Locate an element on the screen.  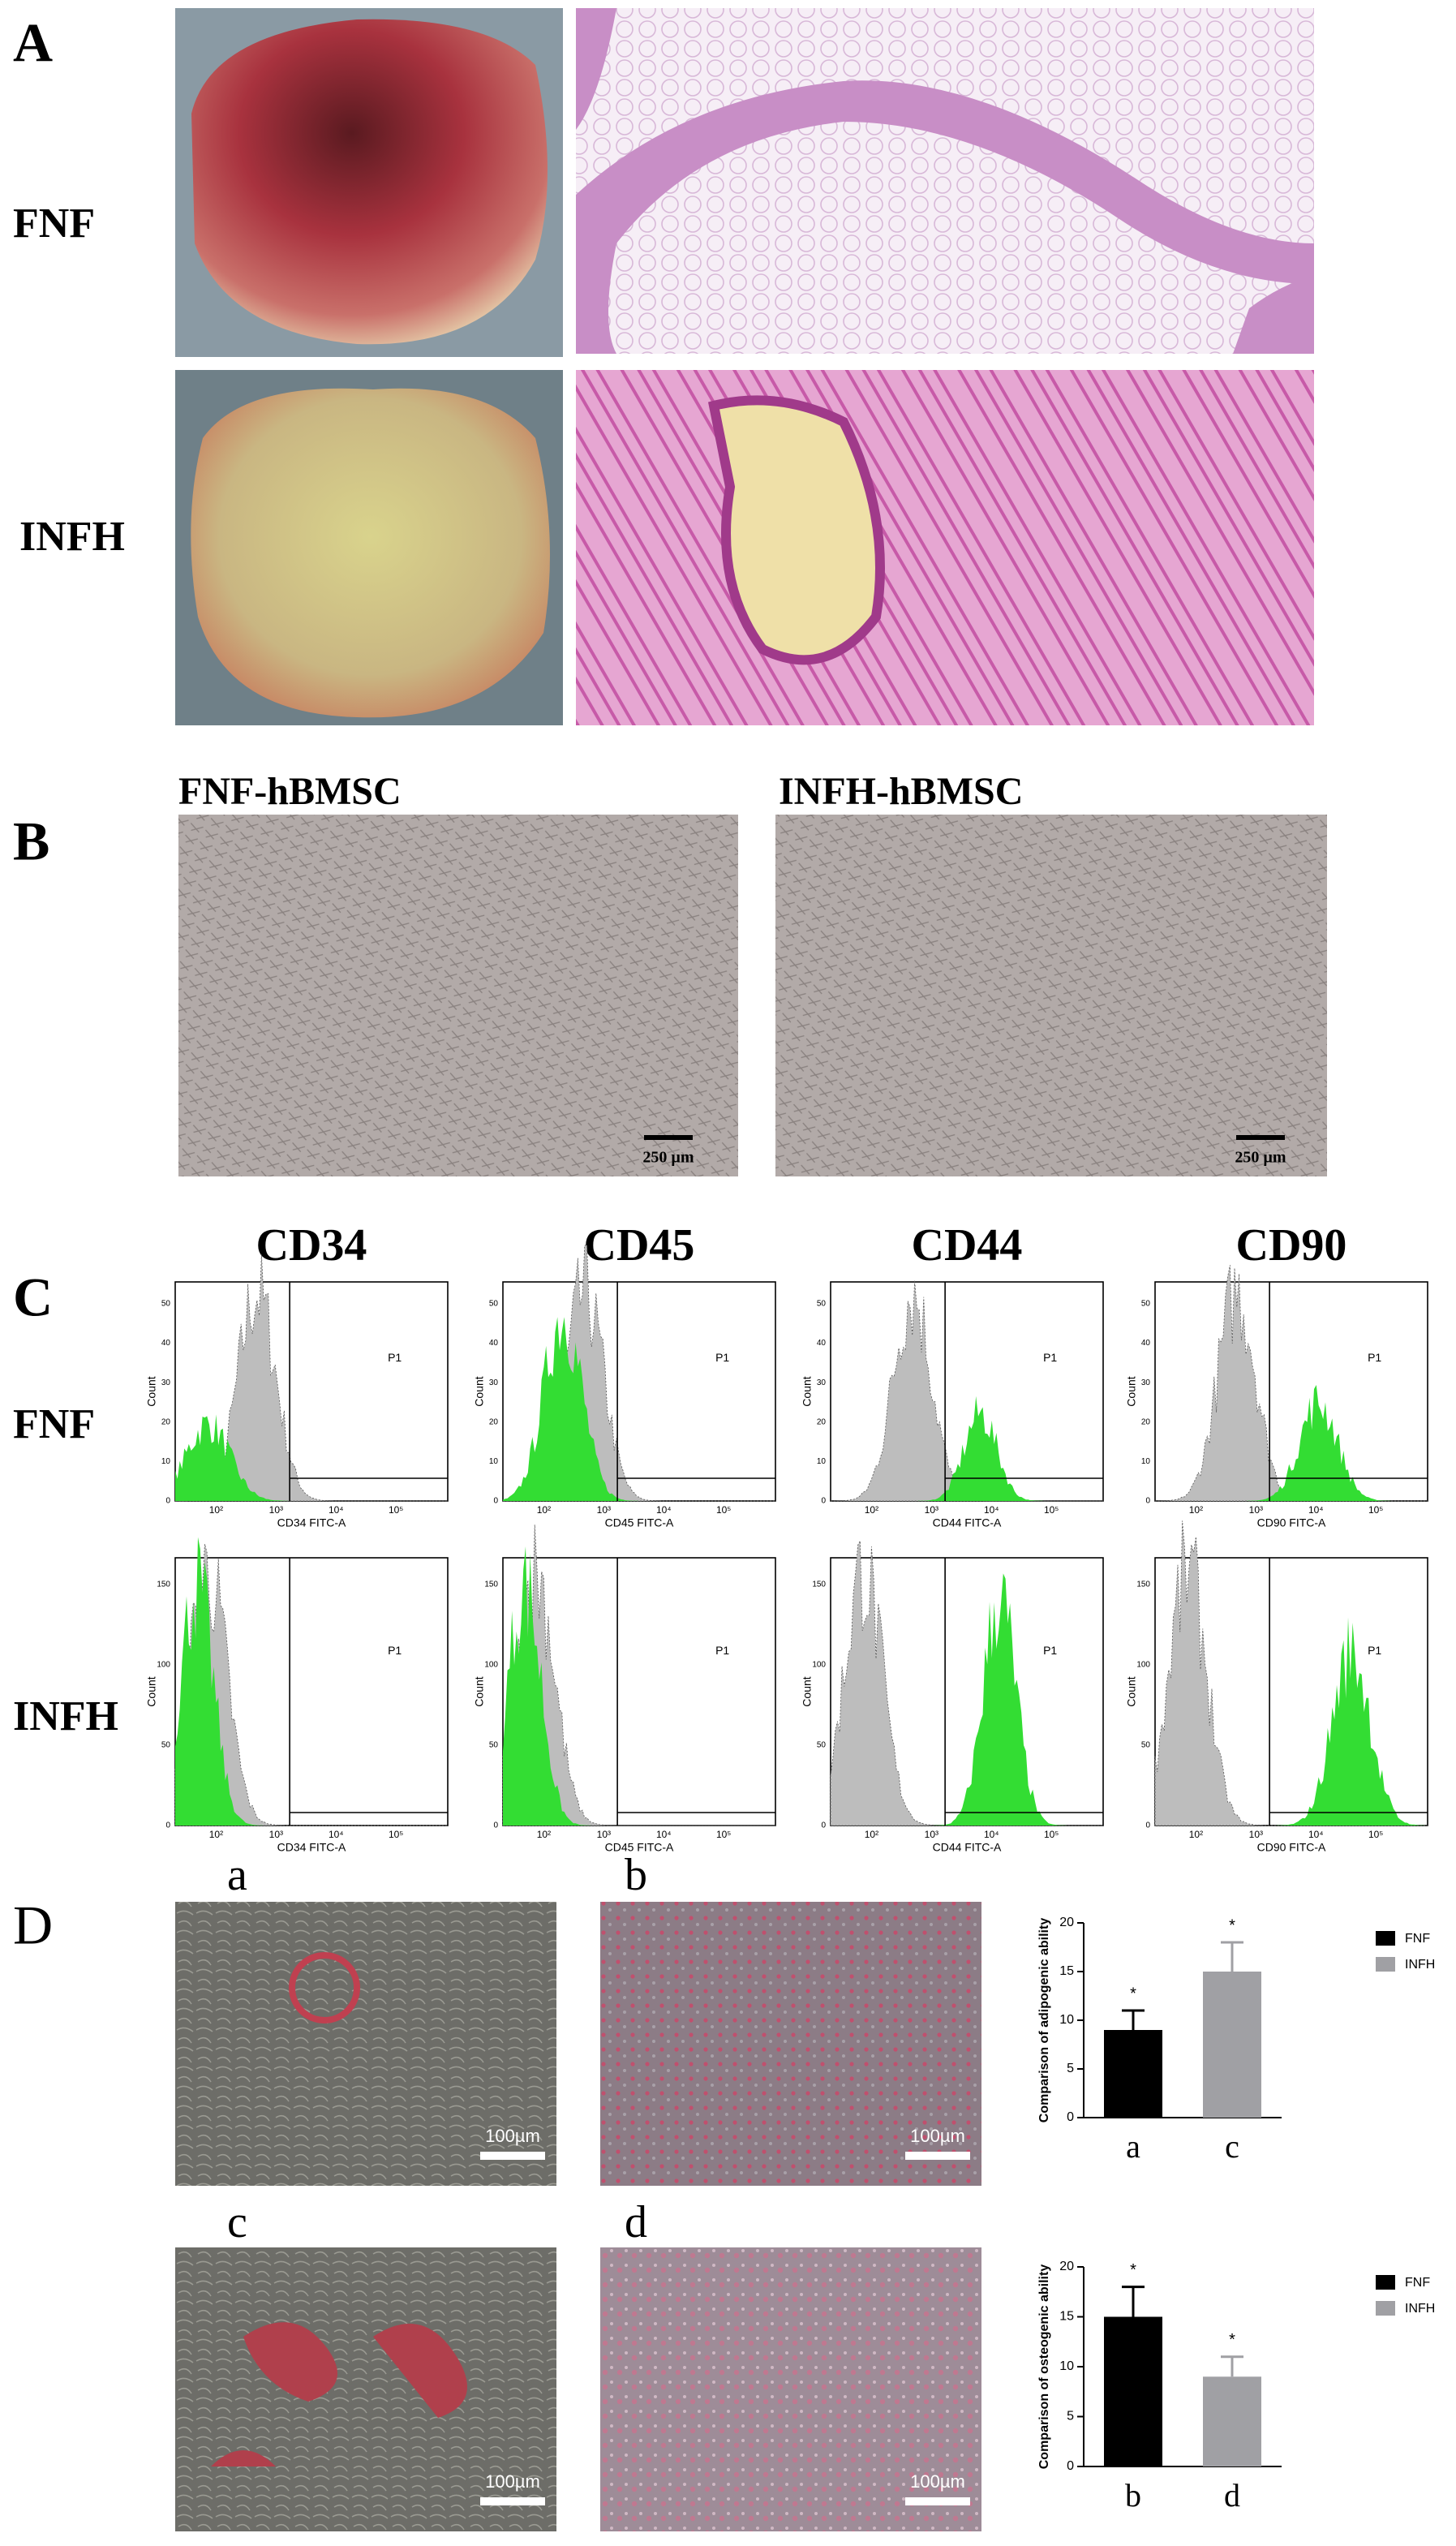
panel-label: D is located at coordinates (33, 1925).